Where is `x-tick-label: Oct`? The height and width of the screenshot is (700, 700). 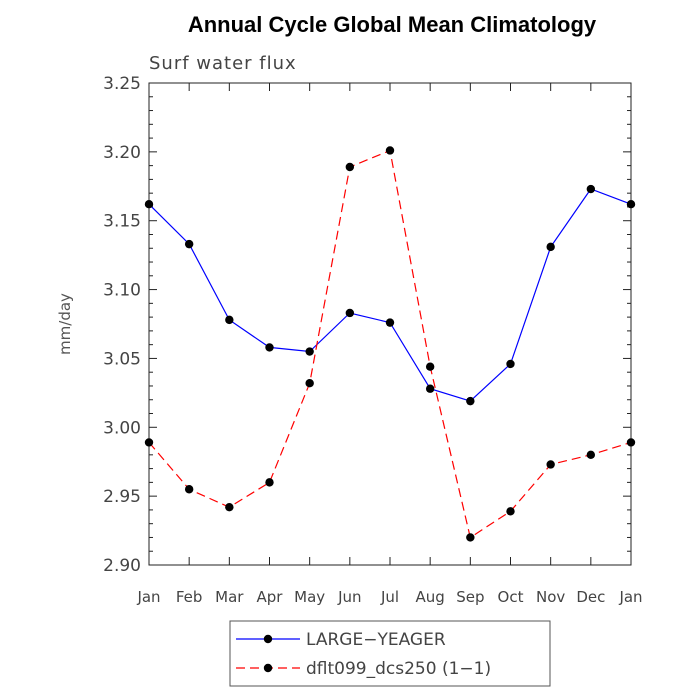 x-tick-label: Oct is located at coordinates (511, 597).